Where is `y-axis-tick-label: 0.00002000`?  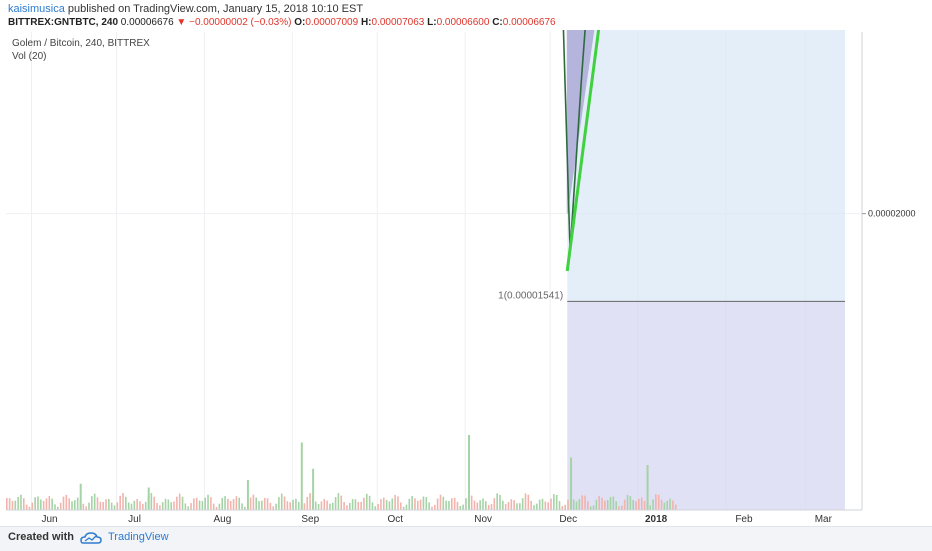 y-axis-tick-label: 0.00002000 is located at coordinates (892, 214).